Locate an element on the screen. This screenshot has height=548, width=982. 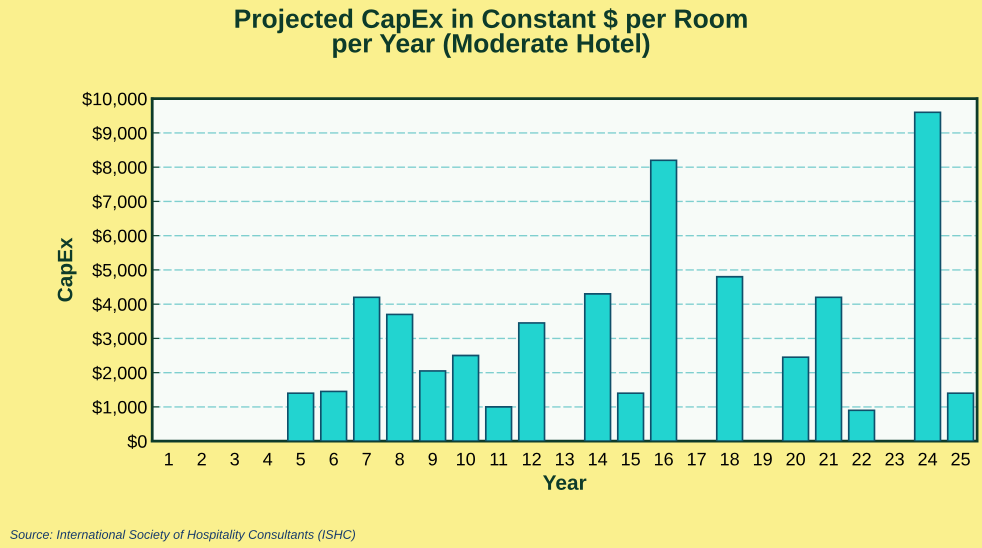
y-tick-label: $10,000 is located at coordinates (114, 100).